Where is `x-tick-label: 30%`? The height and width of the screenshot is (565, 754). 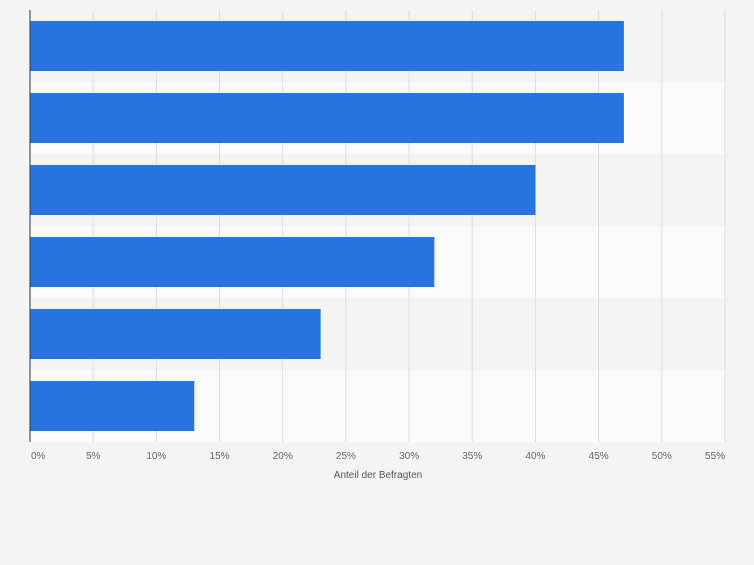
x-tick-label: 30% is located at coordinates (409, 456).